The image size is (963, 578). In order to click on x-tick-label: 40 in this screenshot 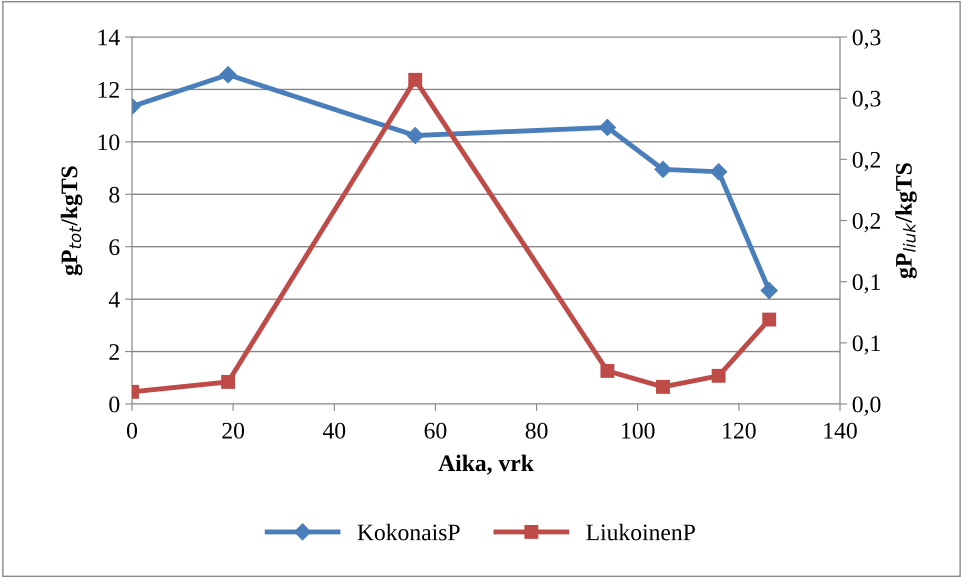, I will do `click(334, 430)`.